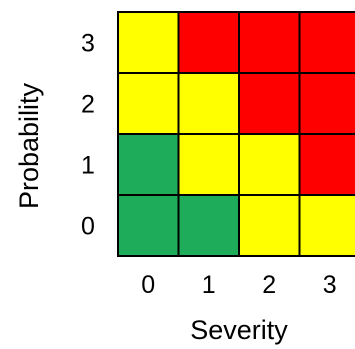  What do you see at coordinates (269, 103) in the screenshot?
I see `cell-s2-p2` at bounding box center [269, 103].